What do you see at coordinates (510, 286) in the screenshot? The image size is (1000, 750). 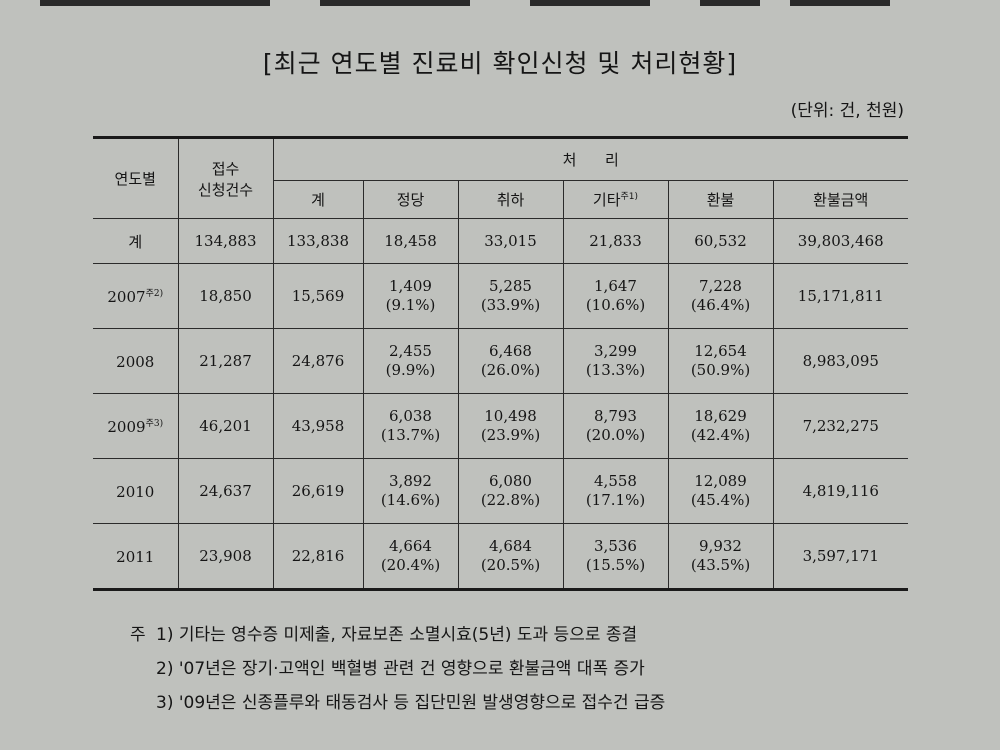 I see `withdrawn-count: 5,285` at bounding box center [510, 286].